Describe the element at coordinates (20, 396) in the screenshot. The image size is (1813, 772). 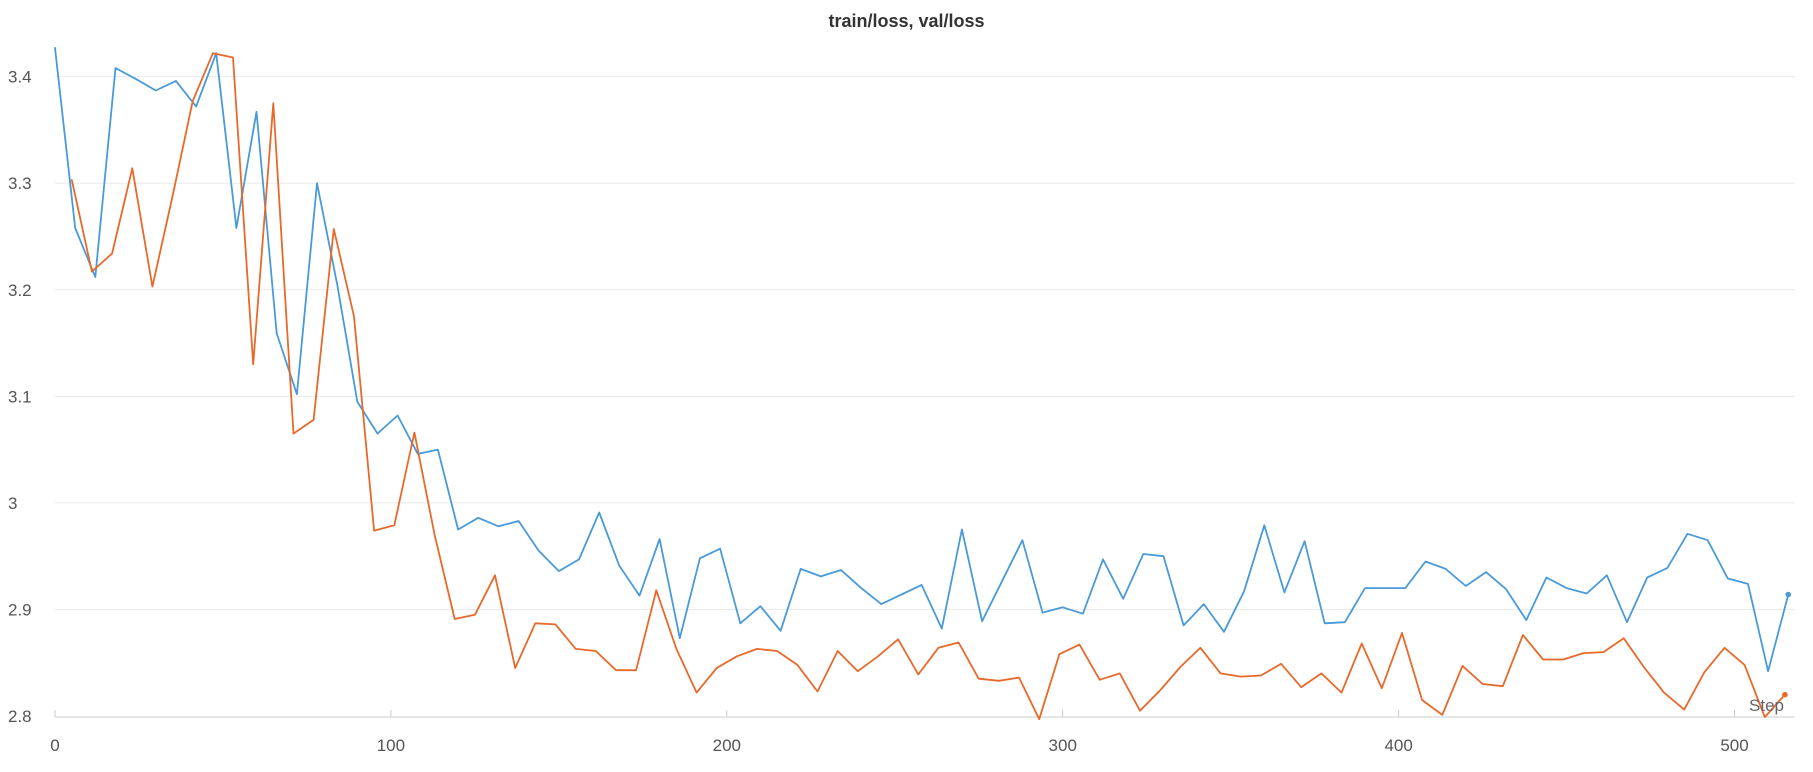
I see `y-tick-label: 3.1` at that location.